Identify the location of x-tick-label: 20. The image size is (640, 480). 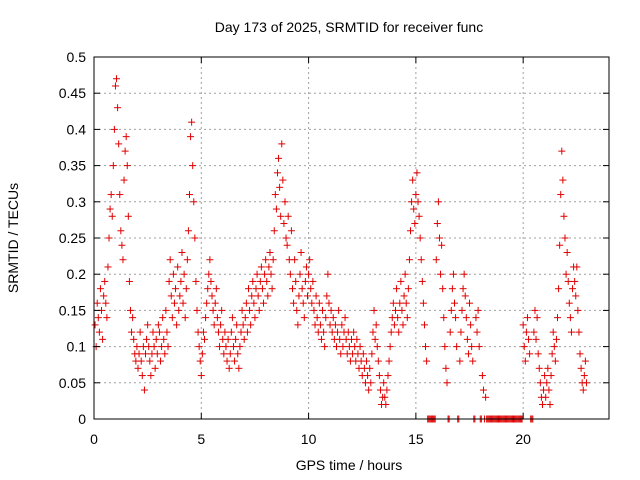
(523, 439).